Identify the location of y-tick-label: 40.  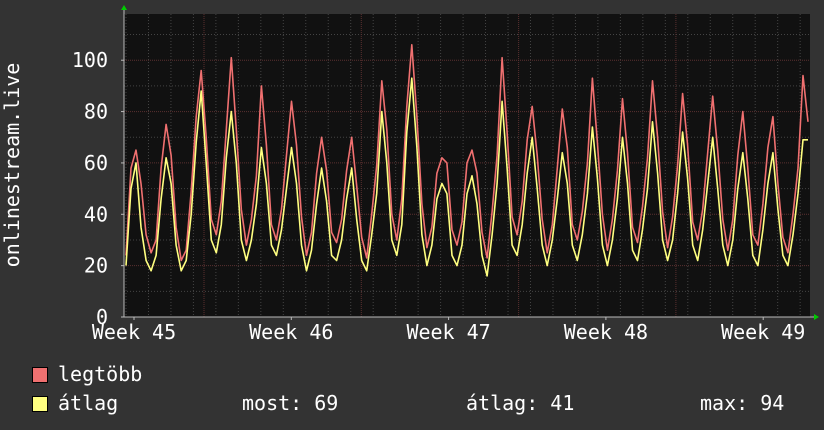
(96, 214).